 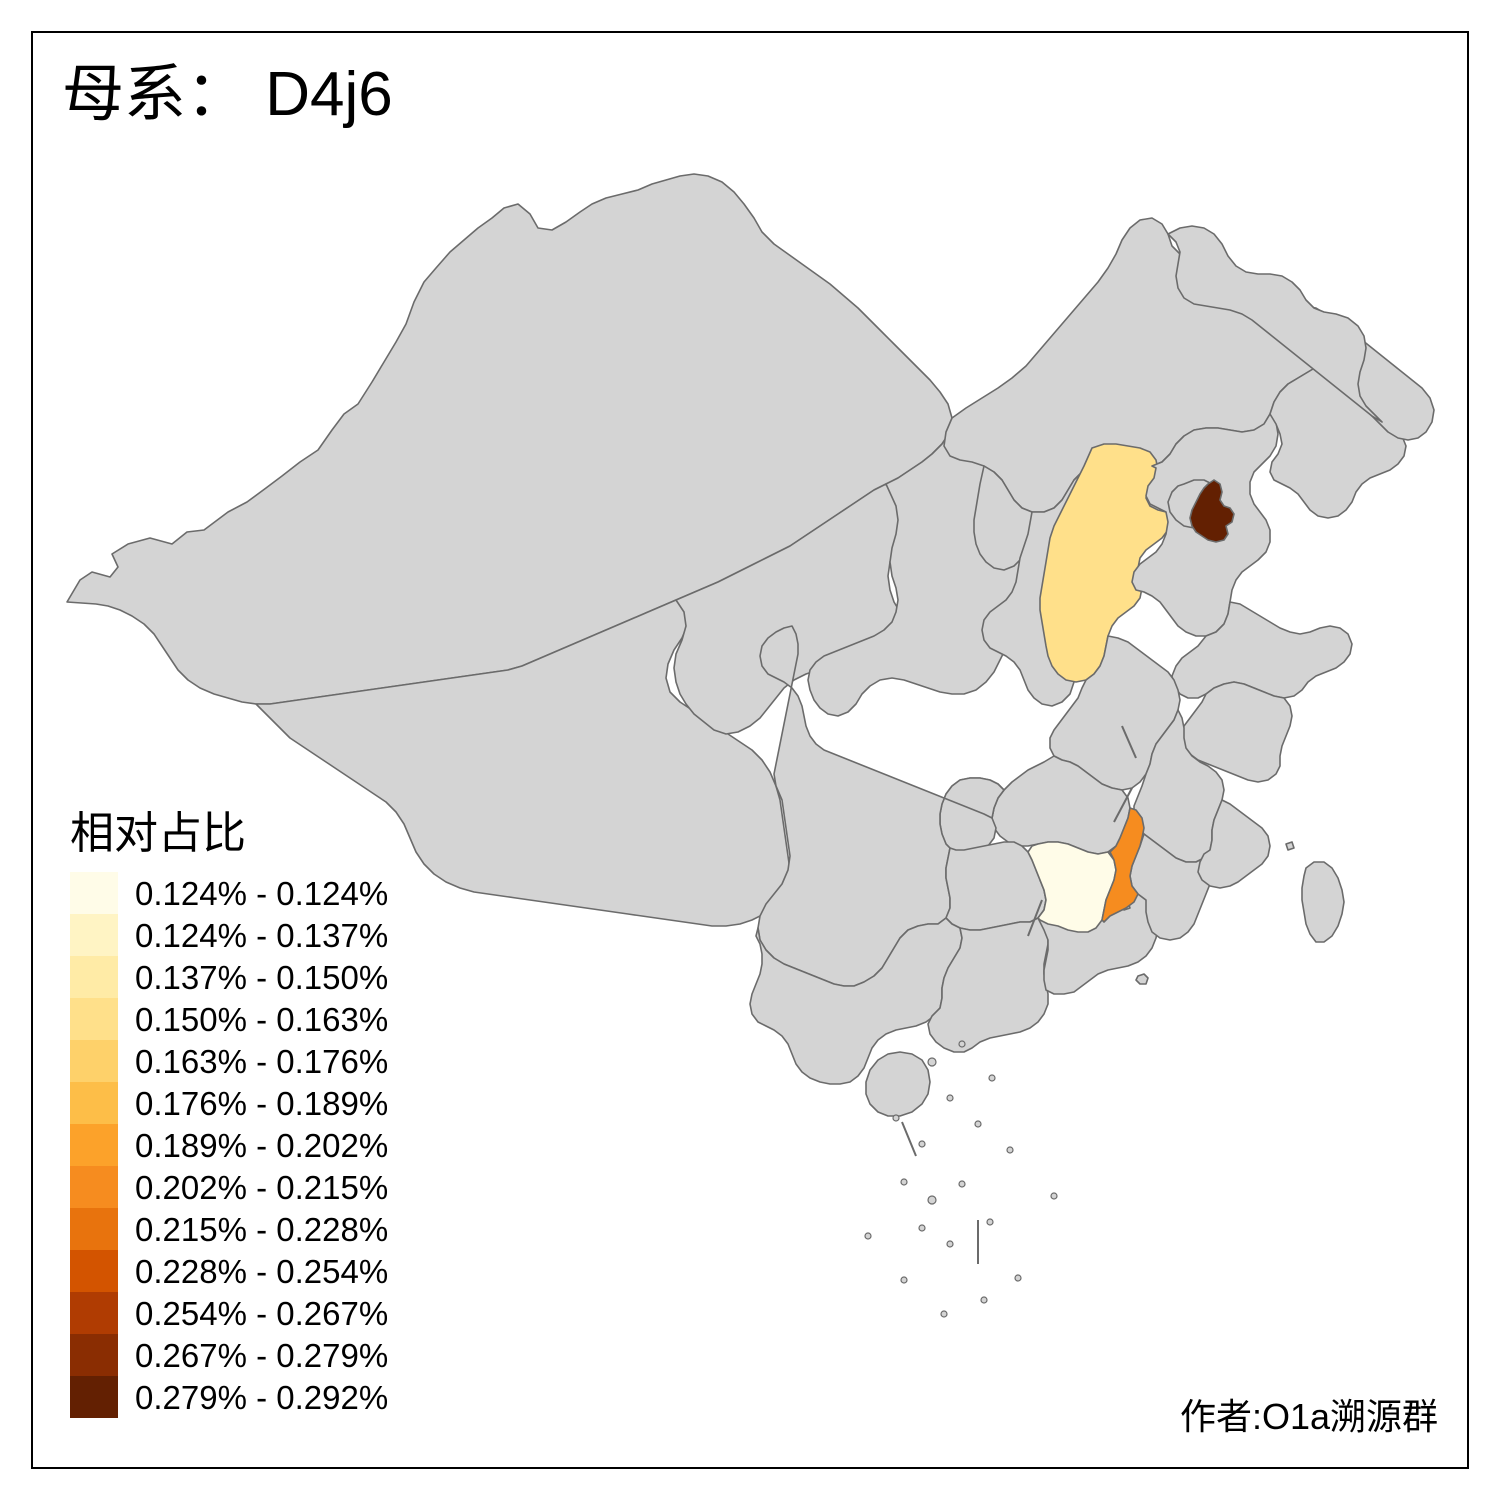 What do you see at coordinates (1212, 511) in the screenshot?
I see `municipality-tianjin` at bounding box center [1212, 511].